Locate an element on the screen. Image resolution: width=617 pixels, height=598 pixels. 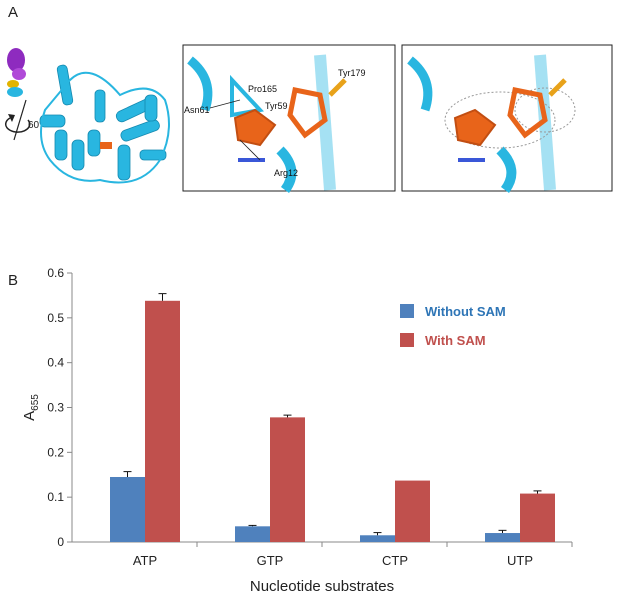
y-tick-label: 0.3 is located at coordinates (55, 408).